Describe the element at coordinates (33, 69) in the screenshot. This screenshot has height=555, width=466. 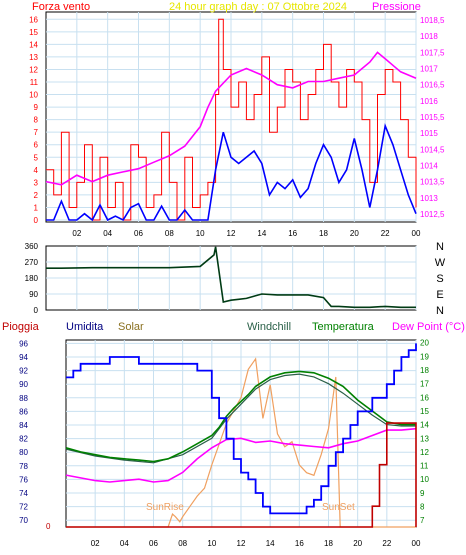
I see `wind-tick-label: 12` at that location.